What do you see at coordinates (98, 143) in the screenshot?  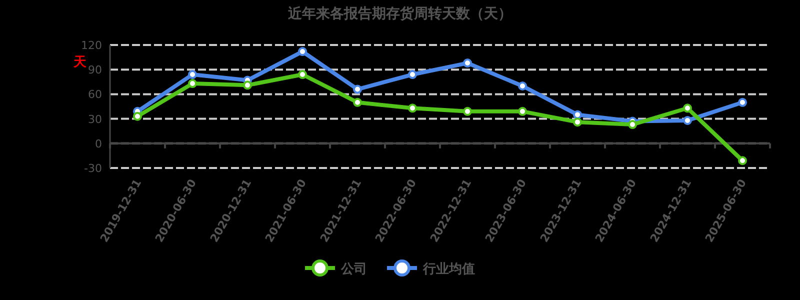 I see `y-tick-label: 0` at bounding box center [98, 143].